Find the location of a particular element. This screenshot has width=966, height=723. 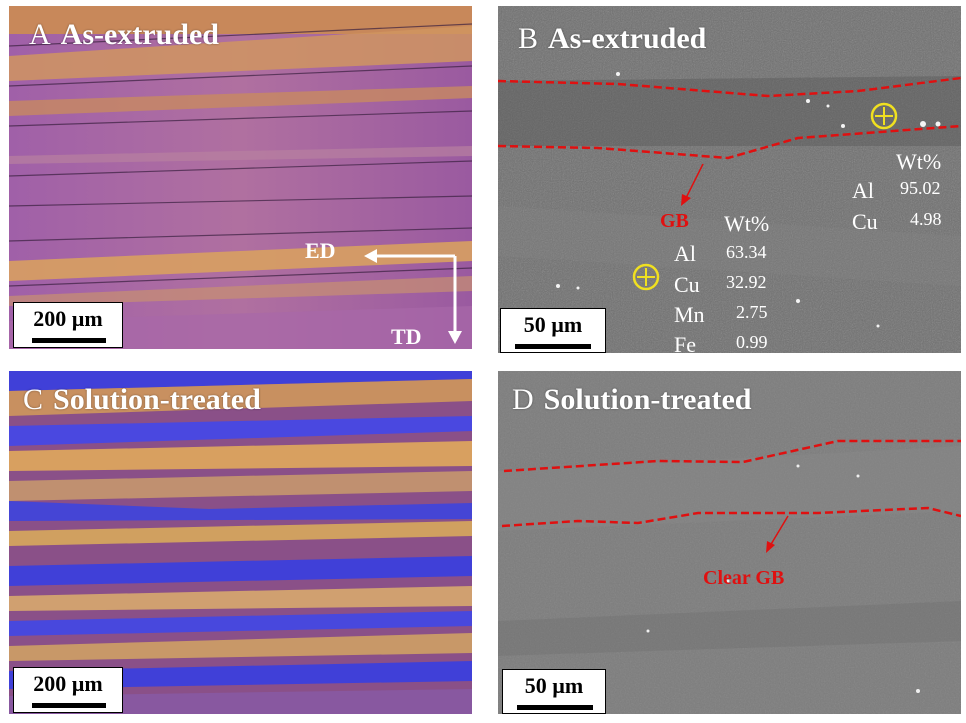

comp1-header: Wt% is located at coordinates (747, 223).